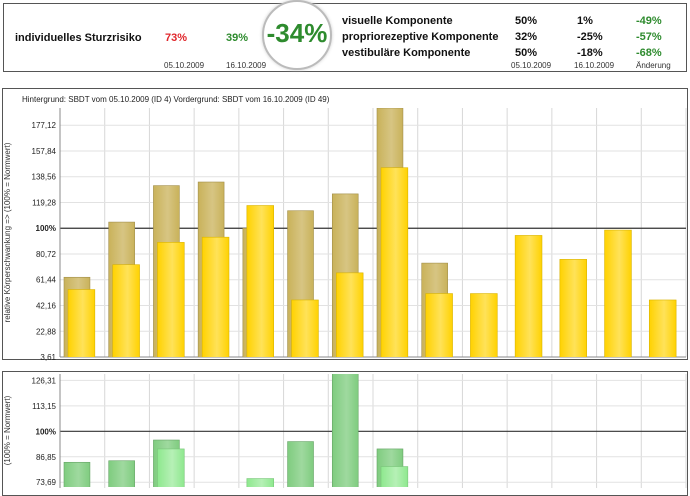 The width and height of the screenshot is (690, 496). Describe the element at coordinates (44, 125) in the screenshot. I see `y-tick-label: 177,12` at that location.